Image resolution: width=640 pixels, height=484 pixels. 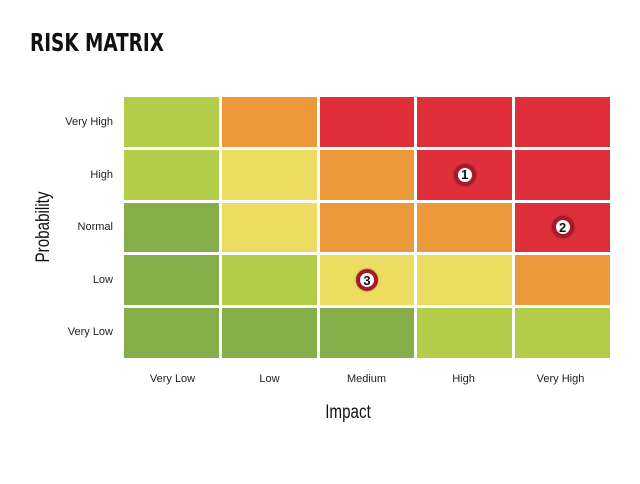 I want to click on y-tick-label: Normal, so click(x=95, y=227).